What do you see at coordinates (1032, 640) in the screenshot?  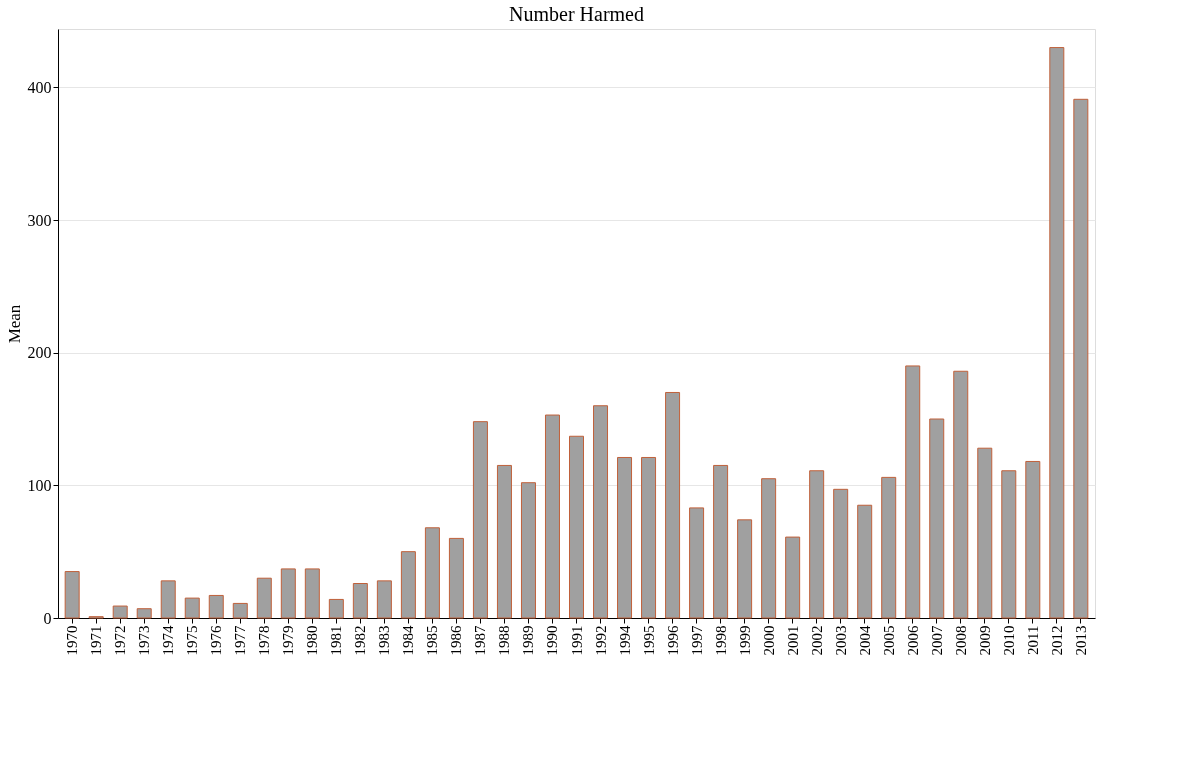 I see `x-tick-label: 2011` at bounding box center [1032, 640].